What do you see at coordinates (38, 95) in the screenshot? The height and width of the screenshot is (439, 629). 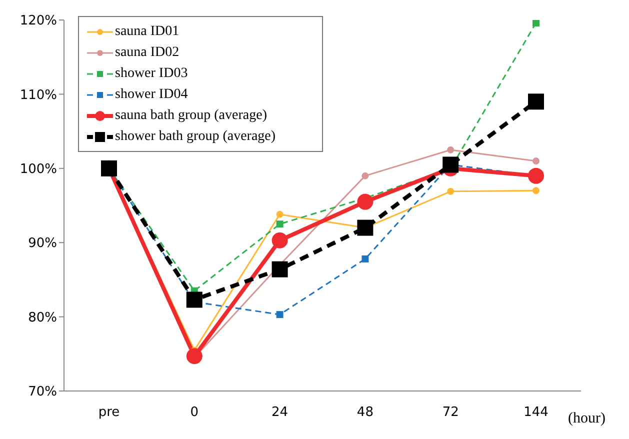 I see `y-tick-label: 110%` at bounding box center [38, 95].